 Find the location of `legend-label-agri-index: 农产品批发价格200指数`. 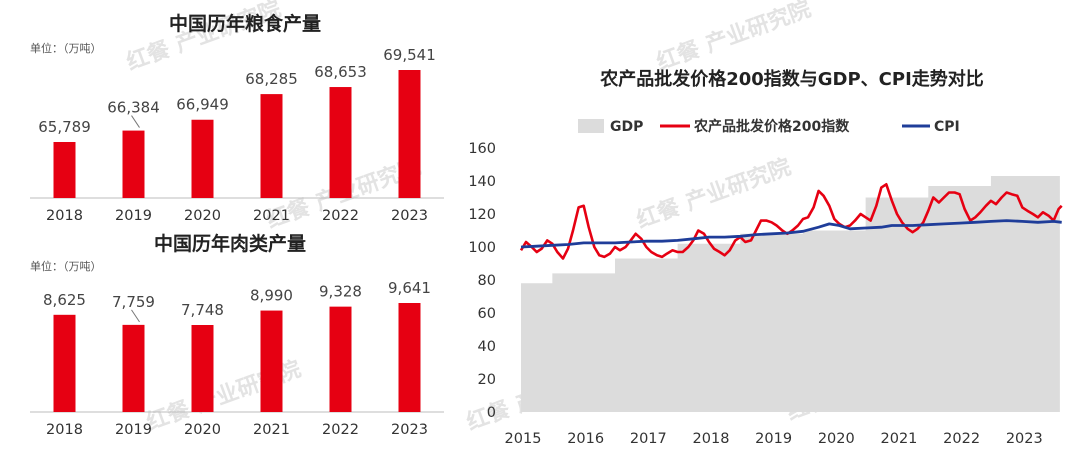

legend-label-agri-index: 农产品批发价格200指数 is located at coordinates (771, 126).